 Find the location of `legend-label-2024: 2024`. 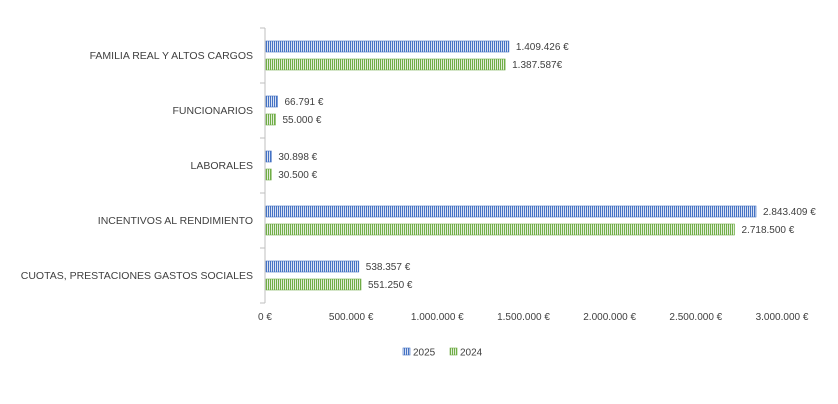

legend-label-2024: 2024 is located at coordinates (471, 353).